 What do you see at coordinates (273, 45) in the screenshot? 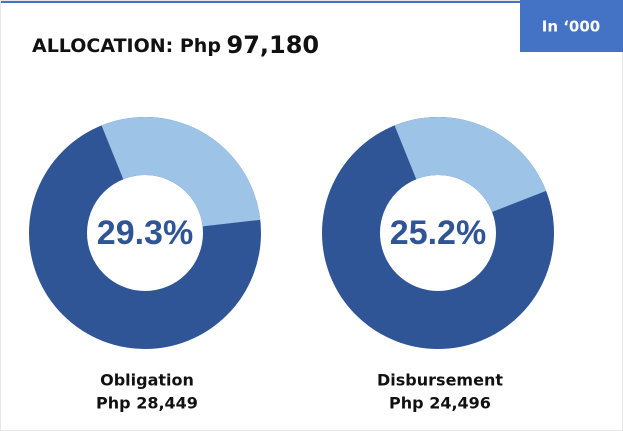
I see `title-amount: 97,180` at bounding box center [273, 45].